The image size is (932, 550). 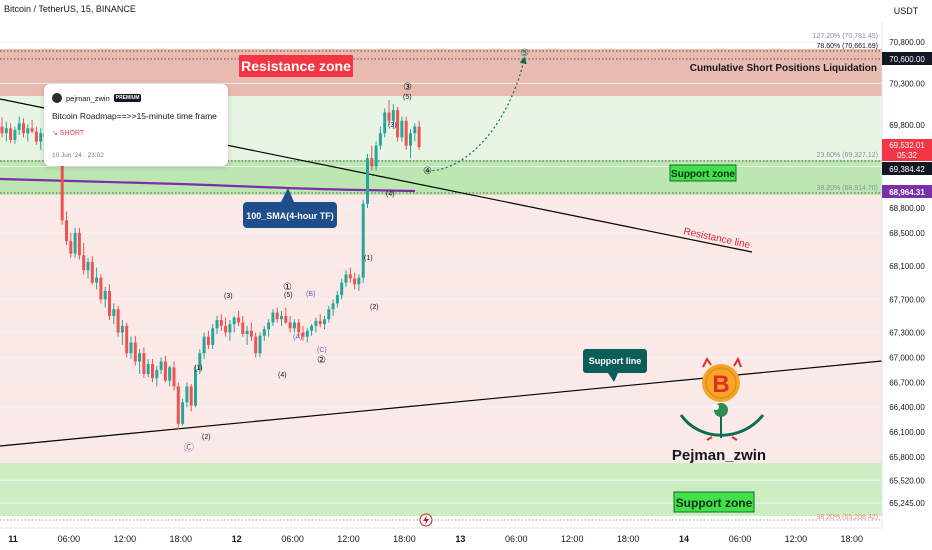 What do you see at coordinates (907, 382) in the screenshot?
I see `y-tick-label: 66,700.00` at bounding box center [907, 382].